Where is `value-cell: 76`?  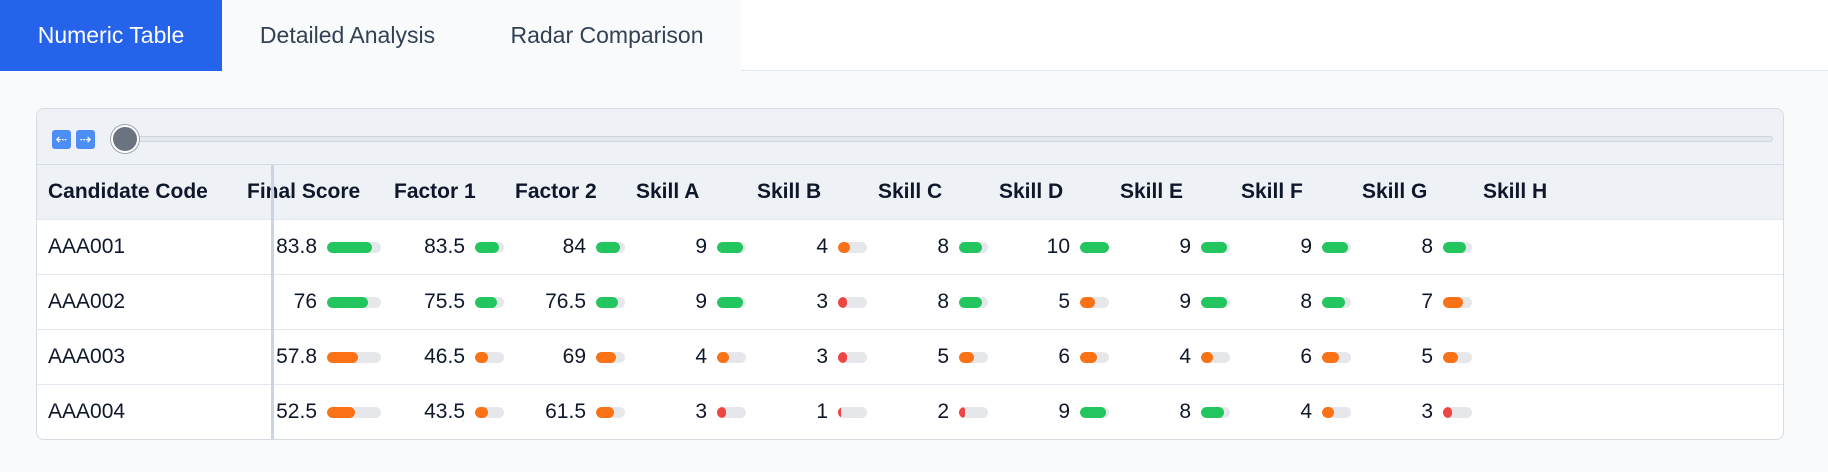 value-cell: 76 is located at coordinates (305, 301).